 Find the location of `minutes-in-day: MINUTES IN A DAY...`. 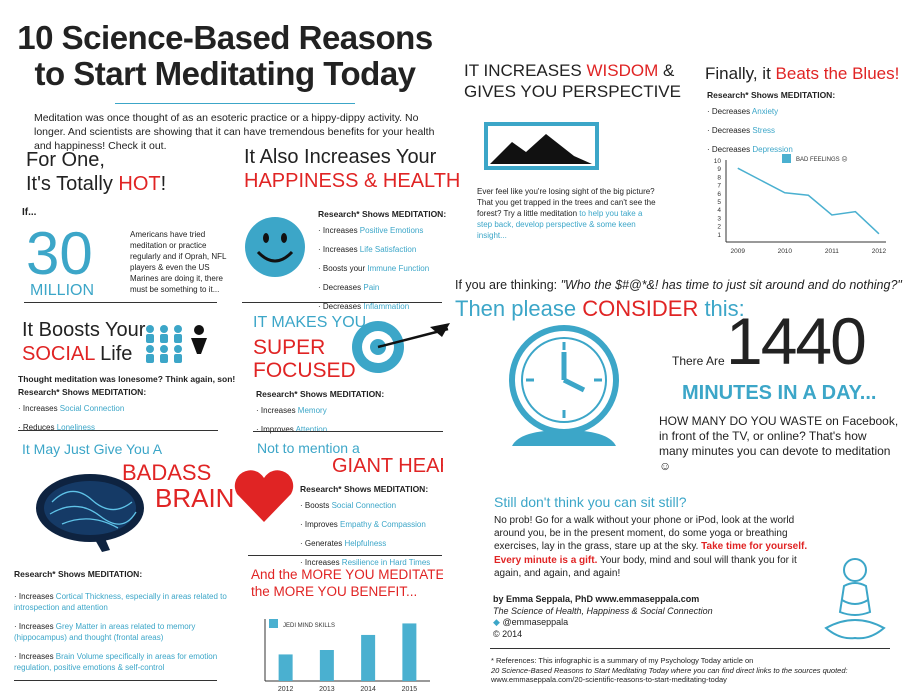

minutes-in-day: MINUTES IN A DAY... is located at coordinates (779, 393).